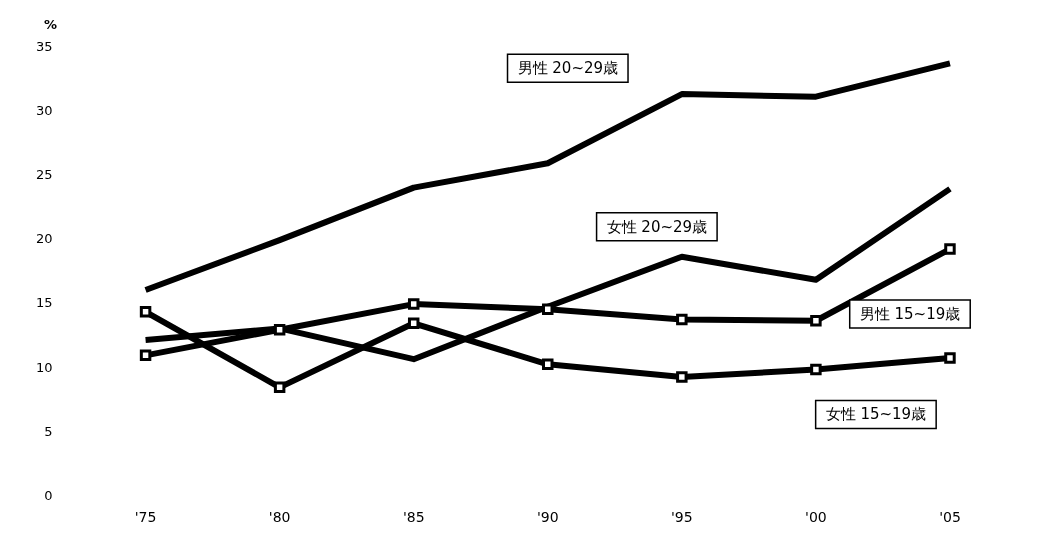  I want to click on x-tick-label: '75, so click(145, 517).